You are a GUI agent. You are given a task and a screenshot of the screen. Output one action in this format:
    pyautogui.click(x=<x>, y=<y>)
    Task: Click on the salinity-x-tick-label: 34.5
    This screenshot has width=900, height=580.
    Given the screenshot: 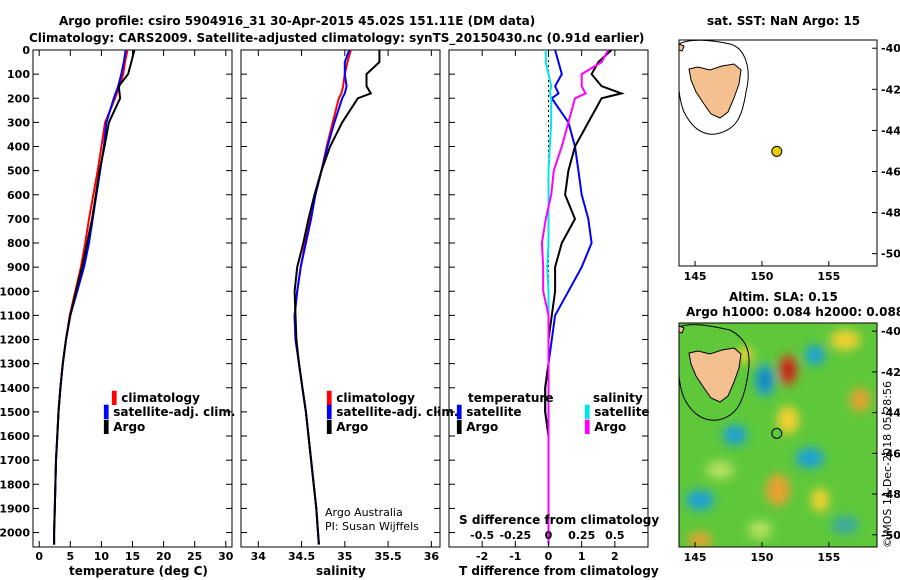 What is the action you would take?
    pyautogui.click(x=301, y=556)
    